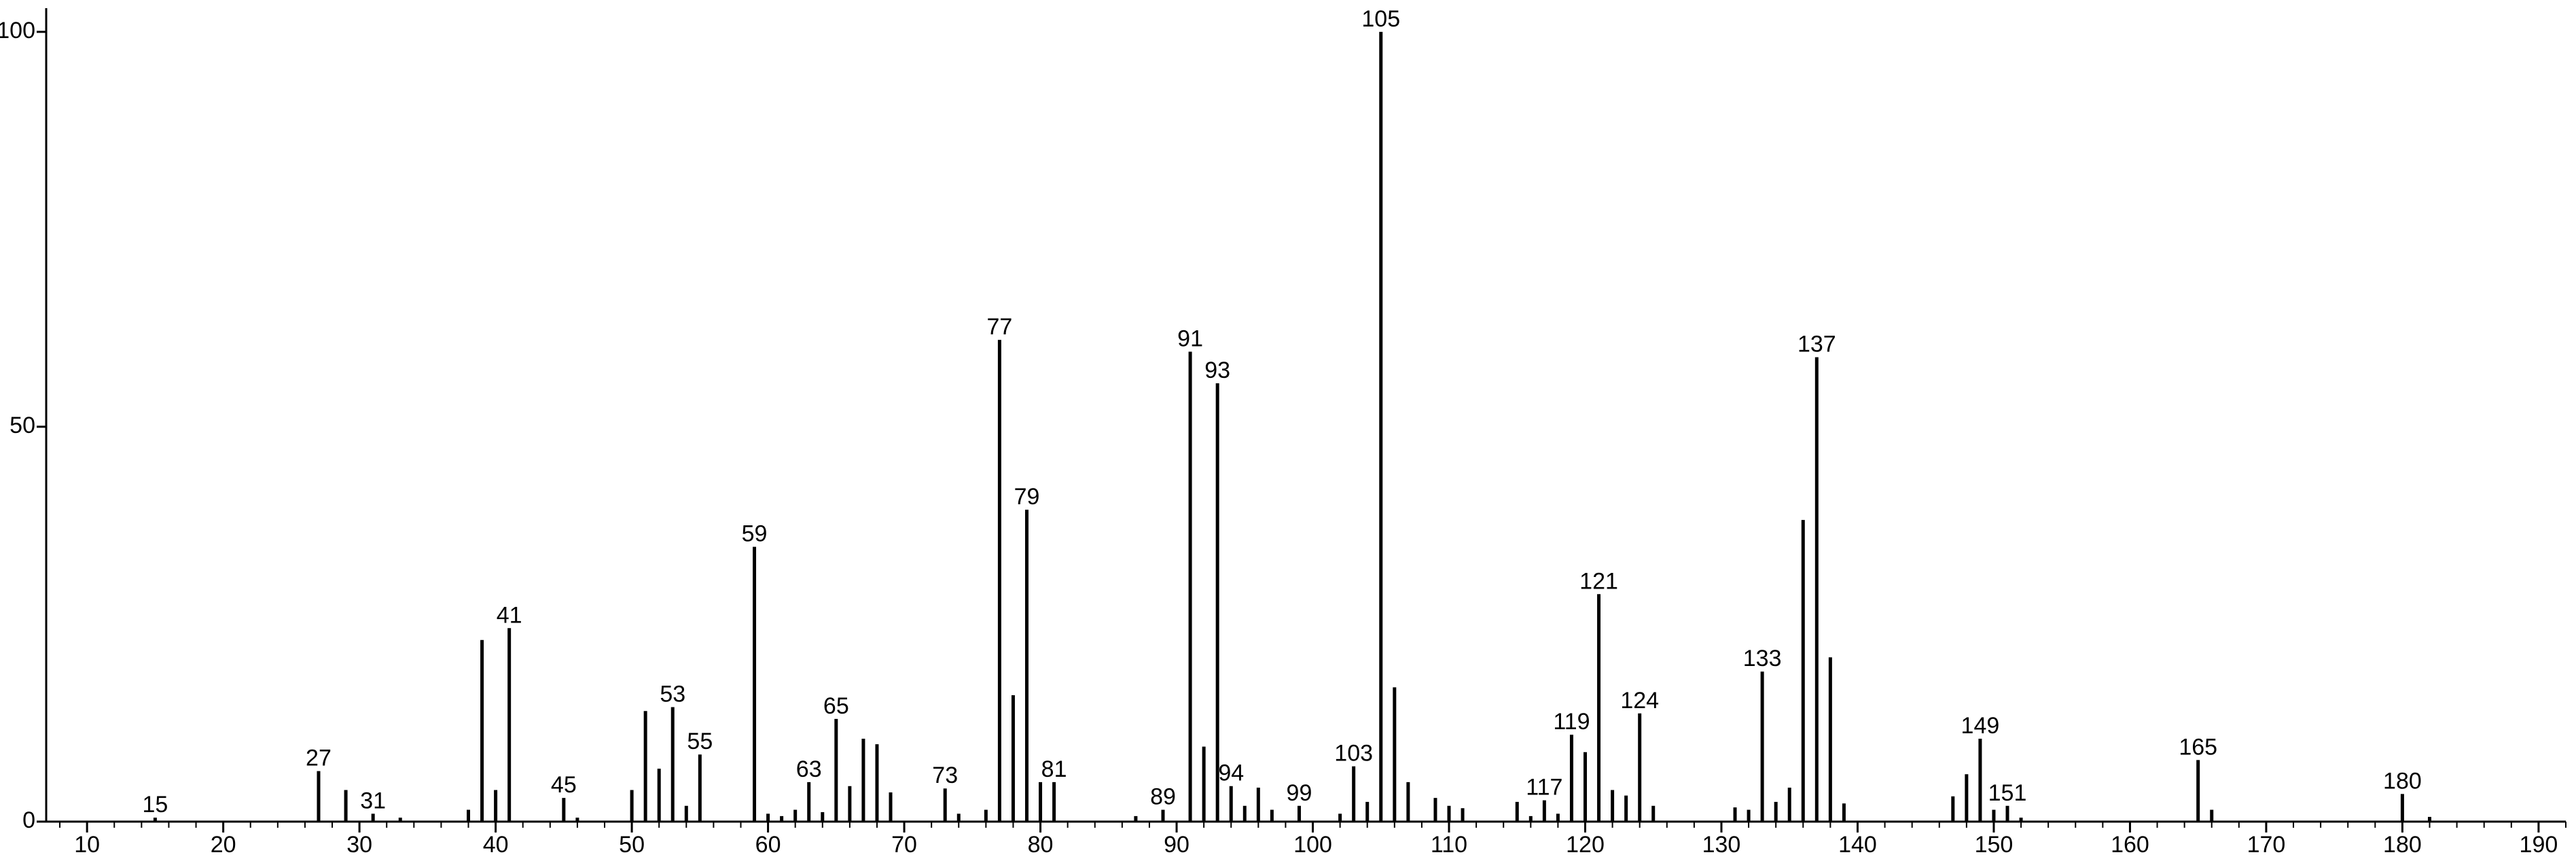 The width and height of the screenshot is (2576, 859). What do you see at coordinates (319, 758) in the screenshot?
I see `peak-label: 27` at bounding box center [319, 758].